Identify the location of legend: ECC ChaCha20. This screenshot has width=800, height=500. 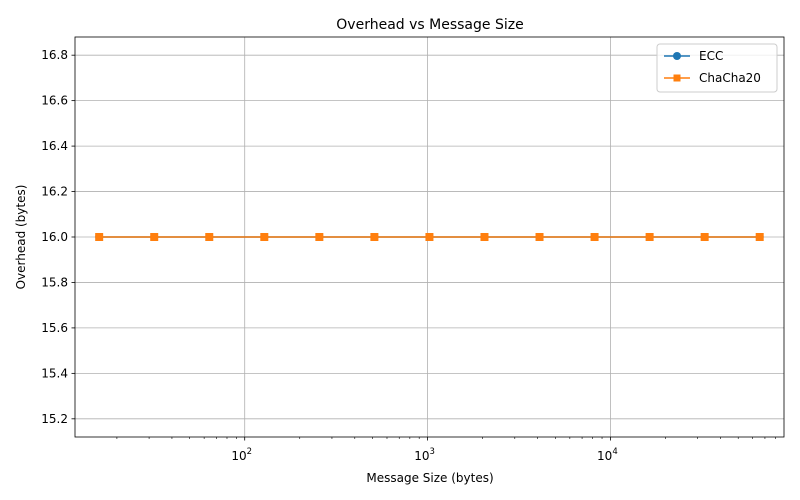
(717, 68).